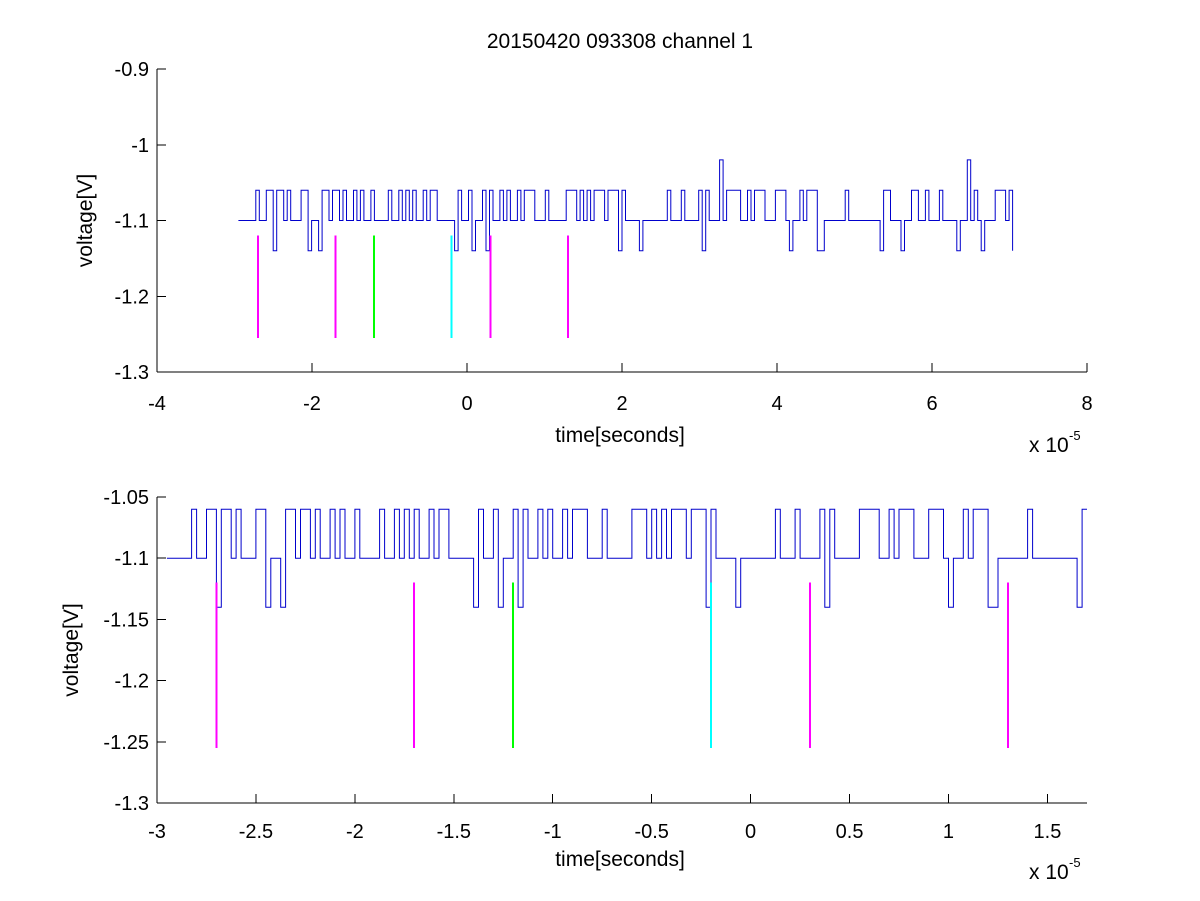 This screenshot has height=901, width=1200. I want to click on x-tick-label: 2, so click(621, 404).